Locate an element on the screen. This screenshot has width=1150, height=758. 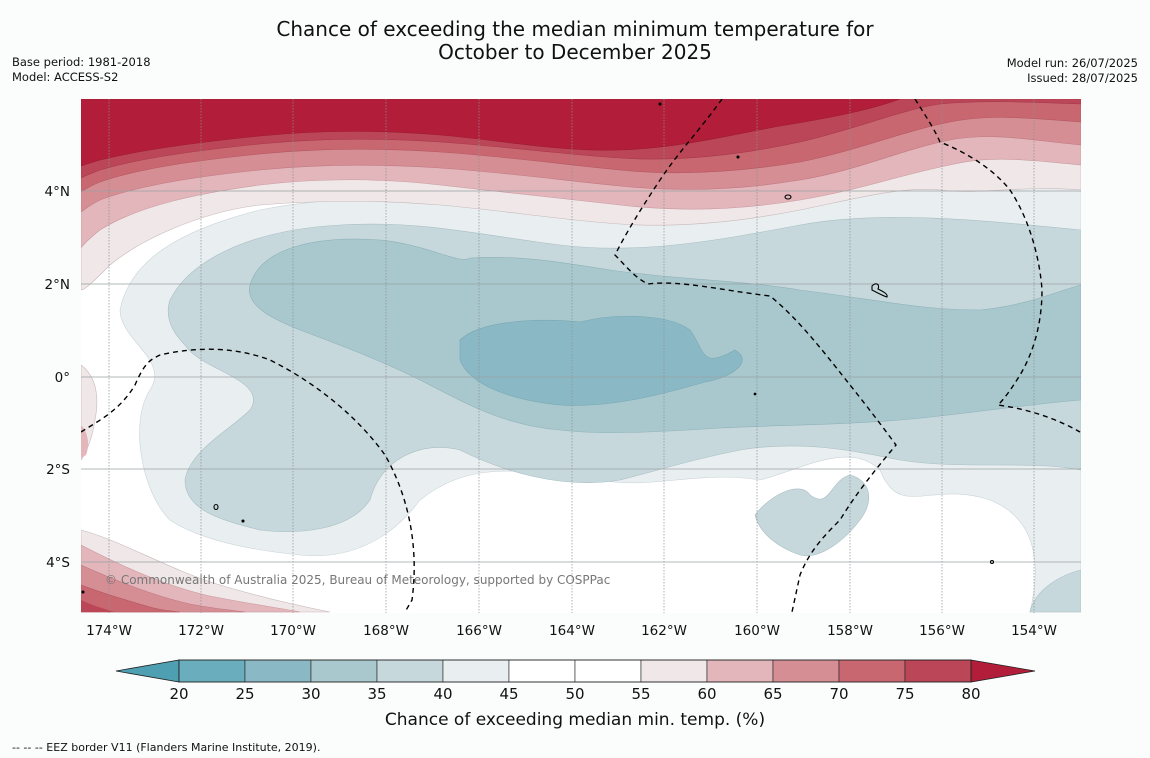
colorbar-tick-label: 20 is located at coordinates (178, 692).